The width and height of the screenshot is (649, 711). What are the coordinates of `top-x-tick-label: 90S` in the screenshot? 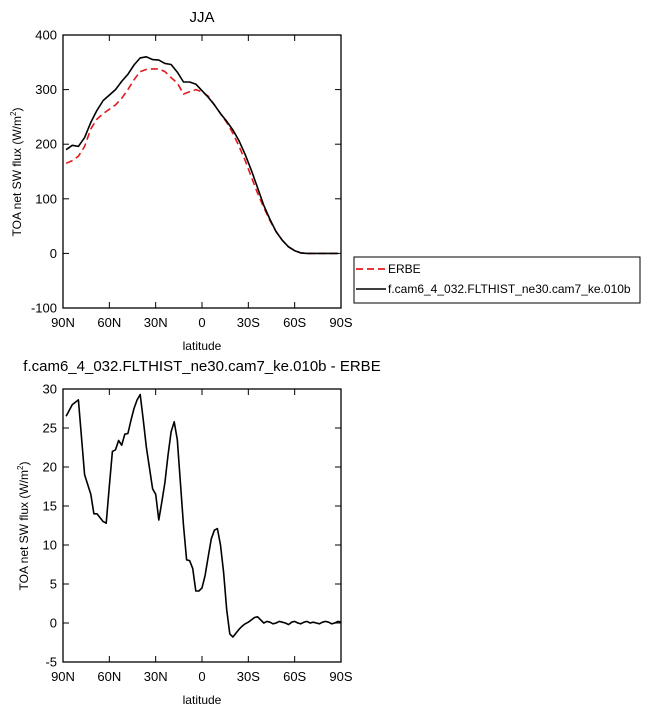 It's located at (340, 322).